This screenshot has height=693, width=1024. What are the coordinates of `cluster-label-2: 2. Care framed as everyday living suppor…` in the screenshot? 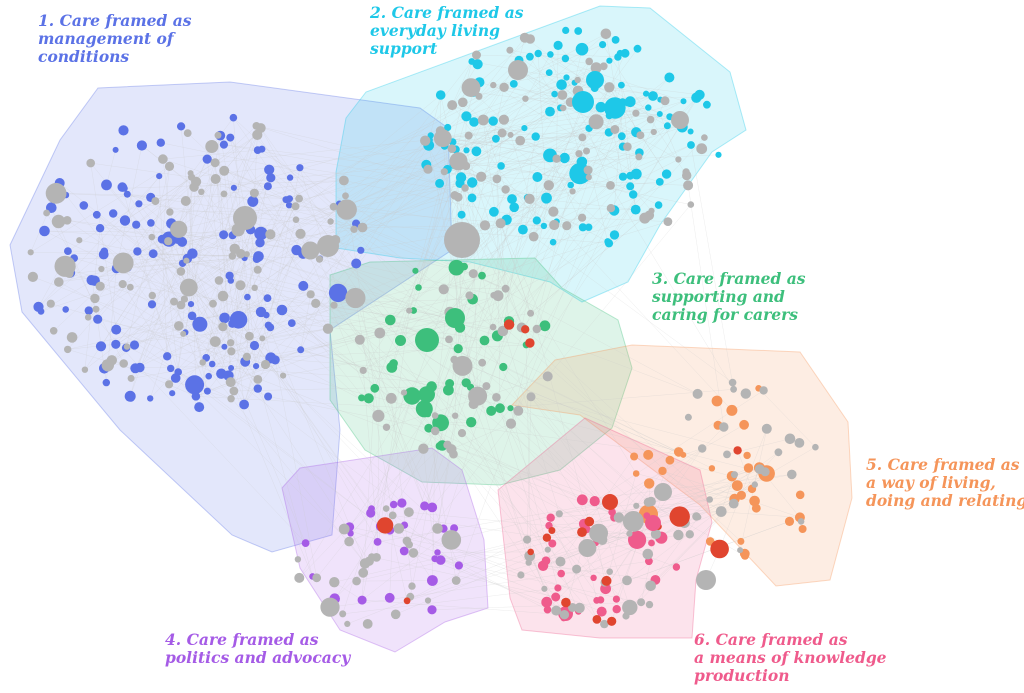 It's located at (447, 30).